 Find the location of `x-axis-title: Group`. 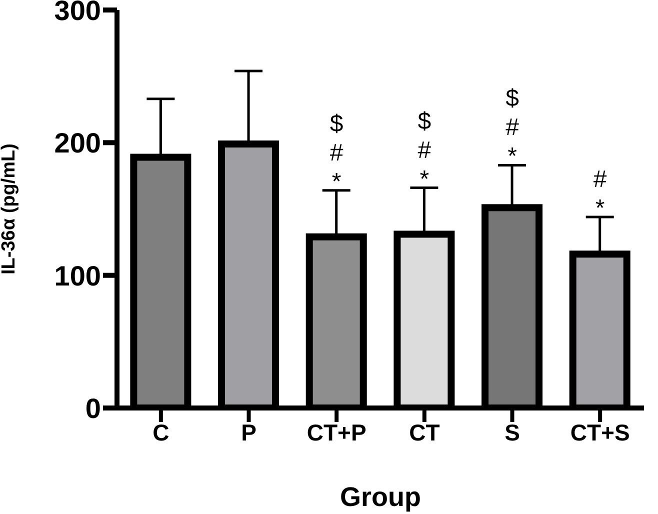

x-axis-title: Group is located at coordinates (380, 497).